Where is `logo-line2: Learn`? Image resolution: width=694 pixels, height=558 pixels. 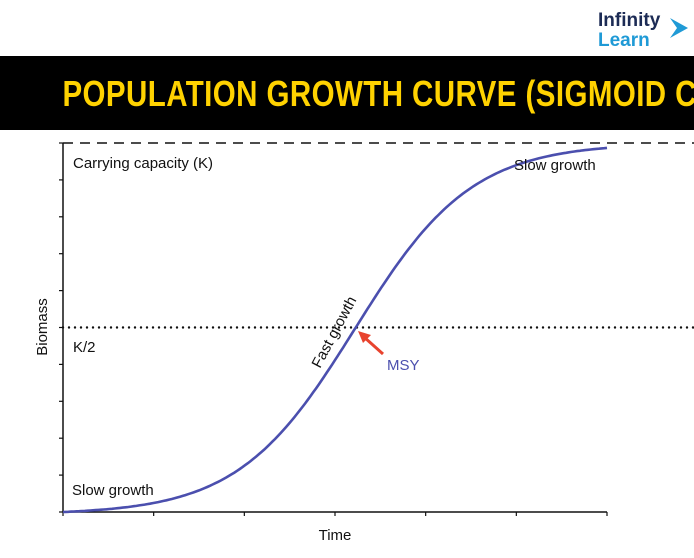 logo-line2: Learn is located at coordinates (624, 40).